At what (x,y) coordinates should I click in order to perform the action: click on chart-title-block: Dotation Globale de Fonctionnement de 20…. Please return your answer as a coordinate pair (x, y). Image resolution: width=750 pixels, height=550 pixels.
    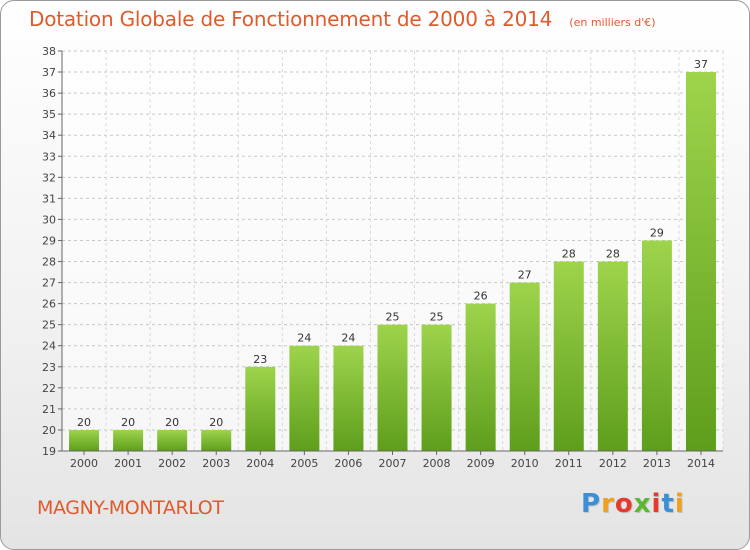
    Looking at the image, I should click on (342, 19).